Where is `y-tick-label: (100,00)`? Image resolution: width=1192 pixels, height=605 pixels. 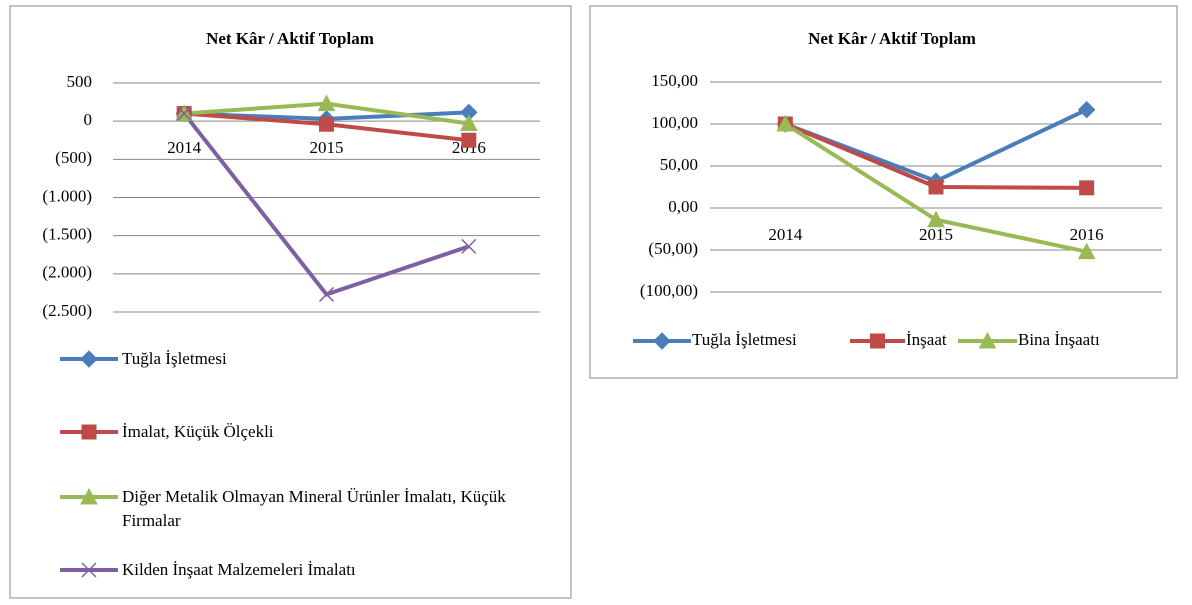 y-tick-label: (100,00) is located at coordinates (669, 290).